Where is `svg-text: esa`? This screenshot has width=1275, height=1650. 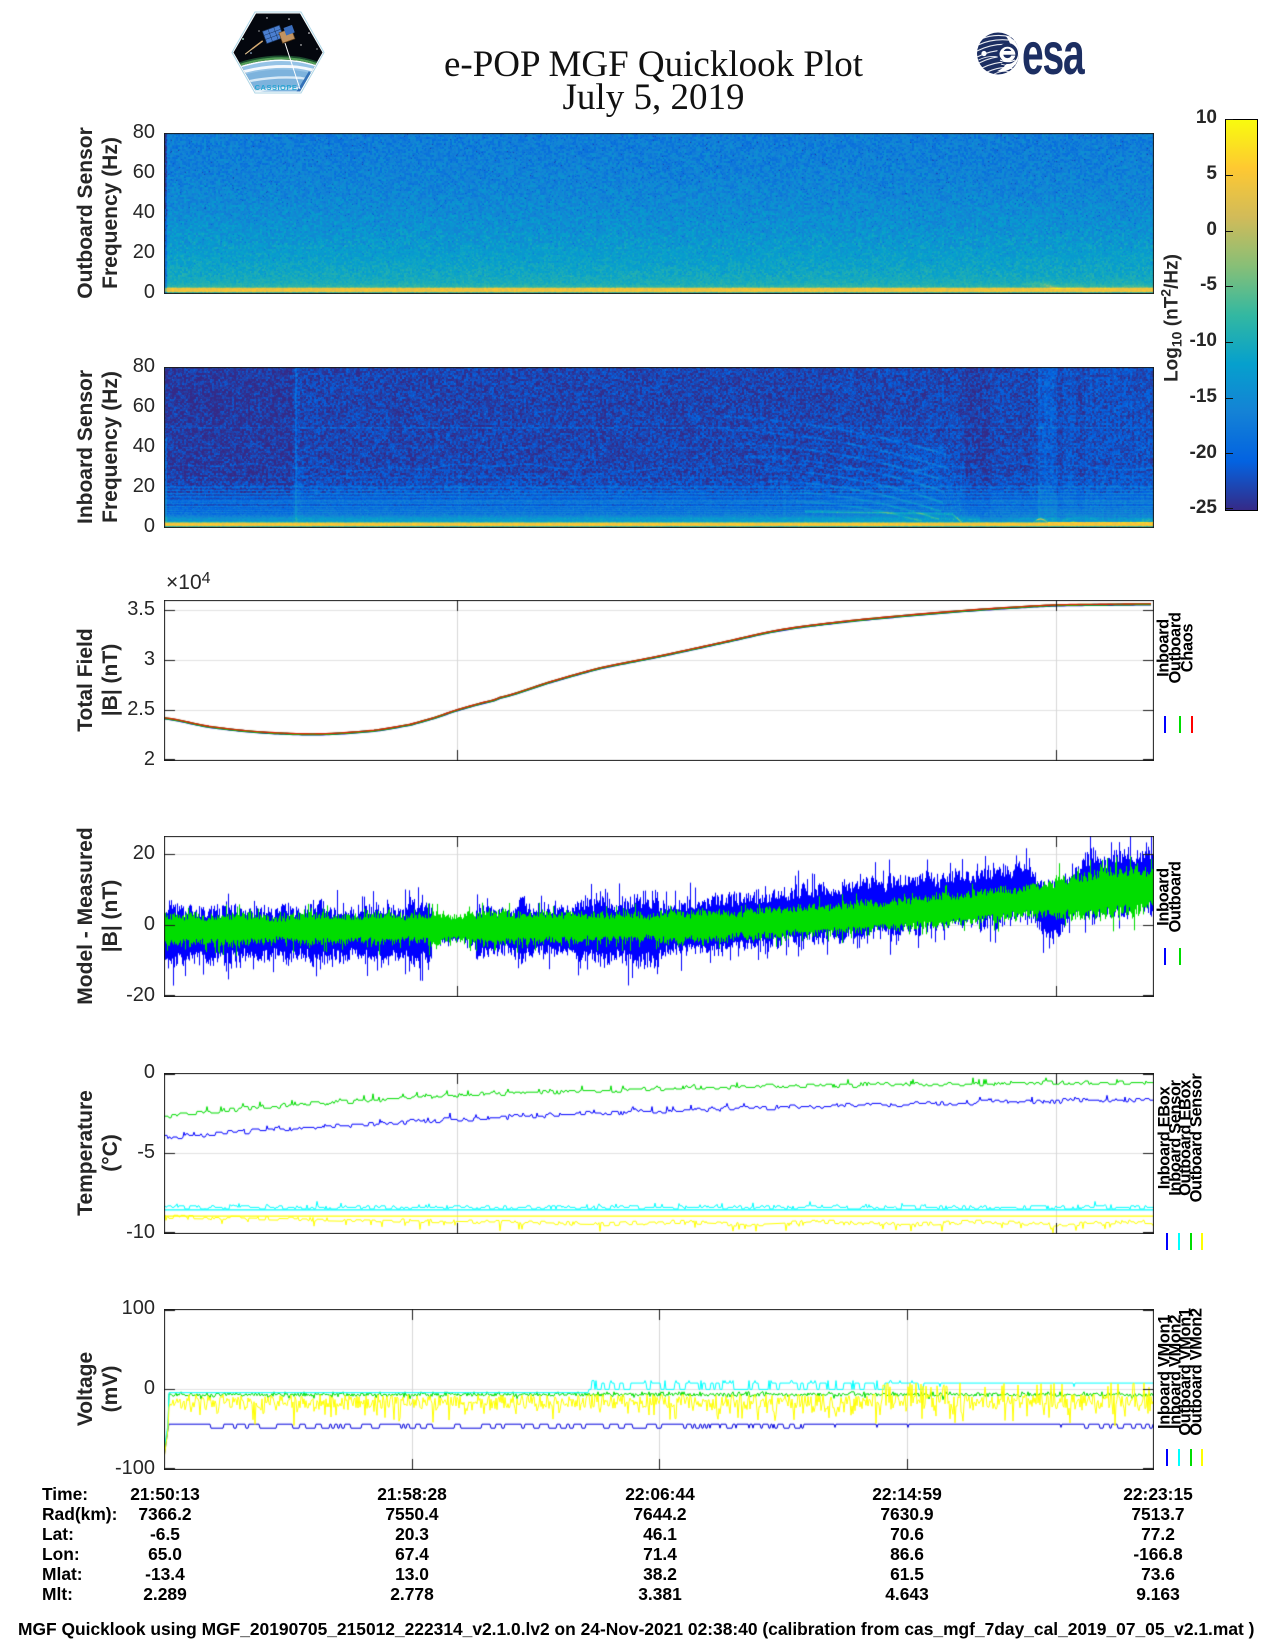 svg-text: esa is located at coordinates (1054, 53).